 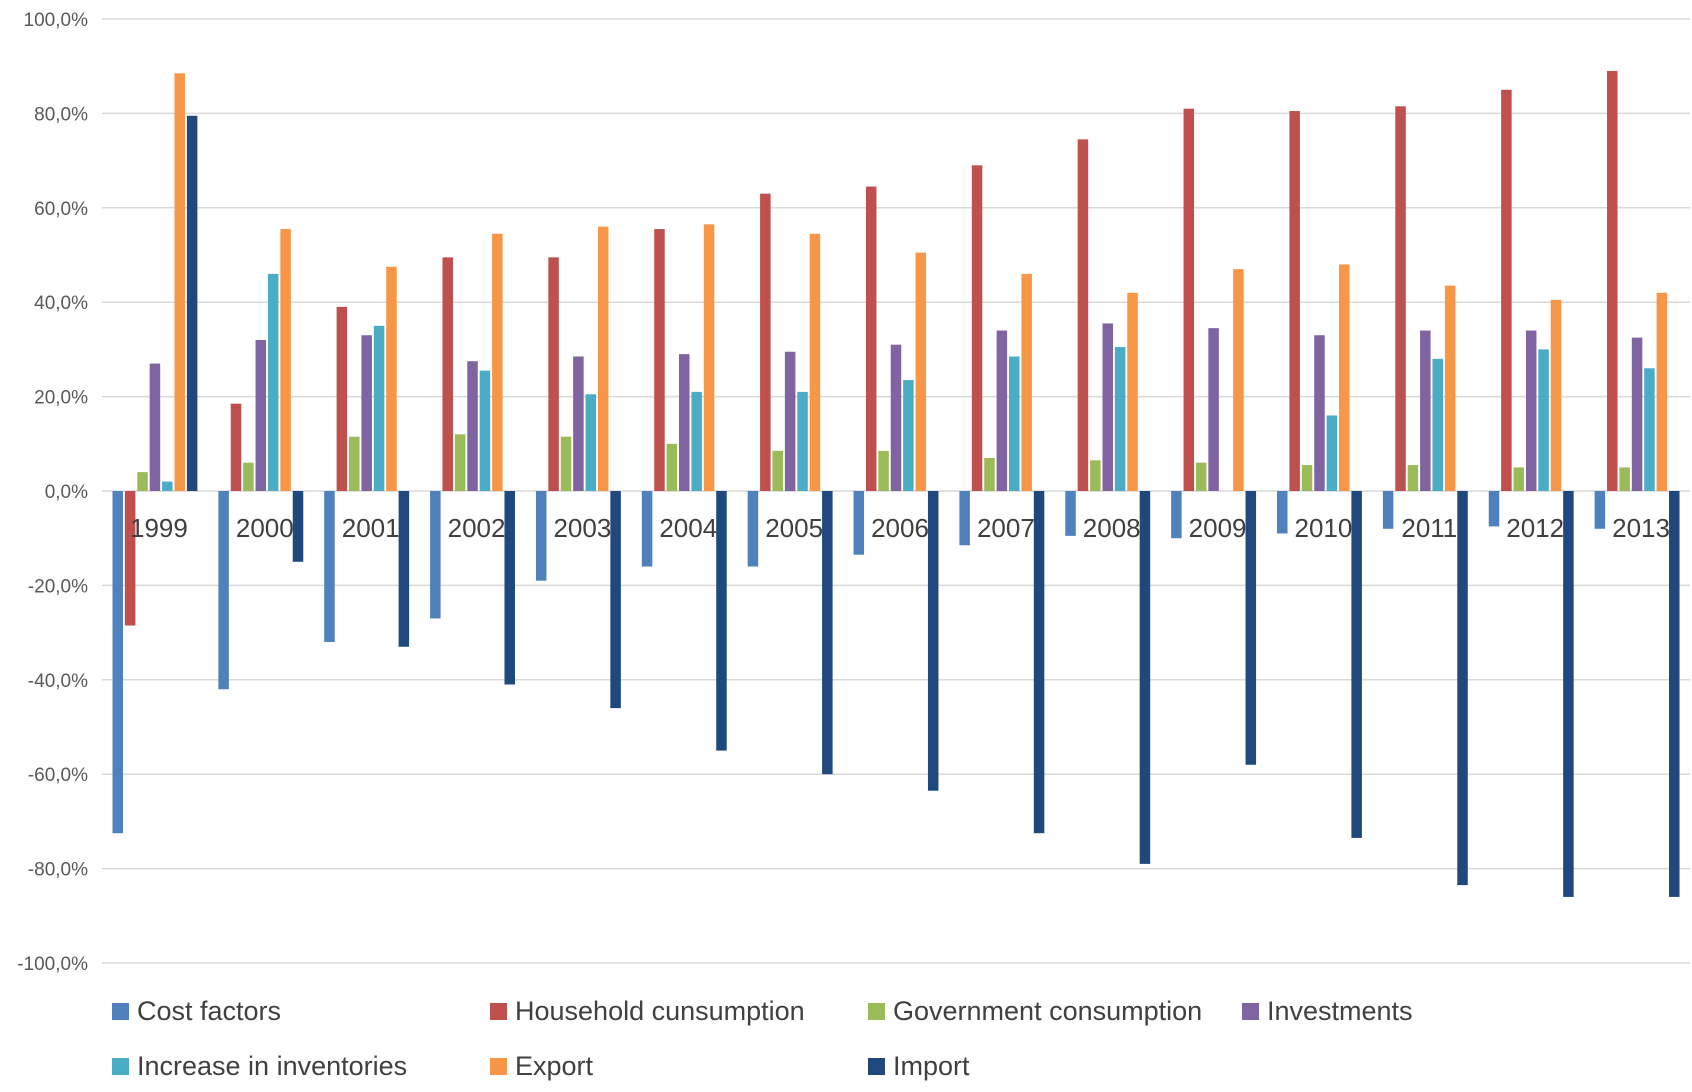 What do you see at coordinates (435, 555) in the screenshot?
I see `bar-cost-factors-2002` at bounding box center [435, 555].